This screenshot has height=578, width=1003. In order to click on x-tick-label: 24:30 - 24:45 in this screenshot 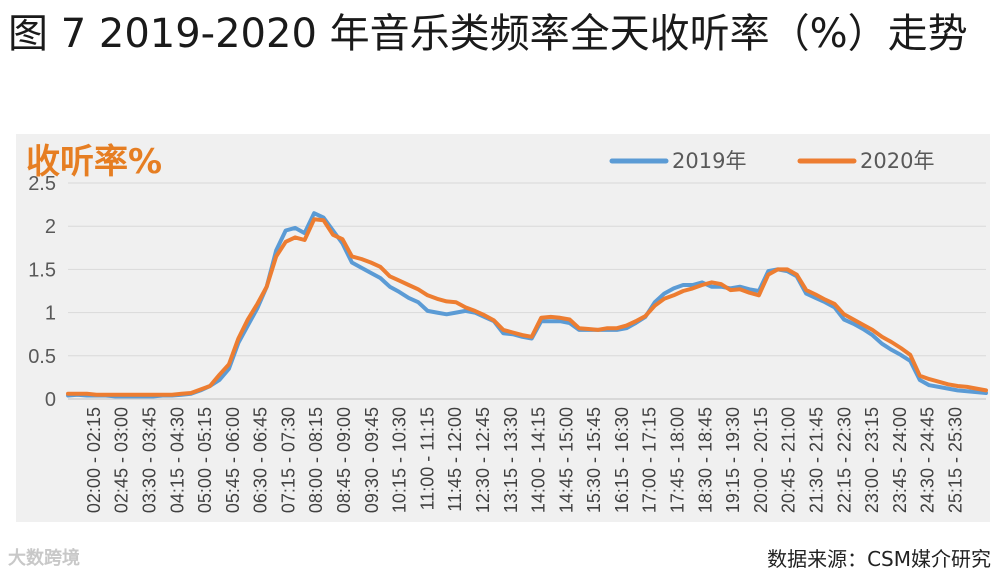, I will do `click(928, 460)`.